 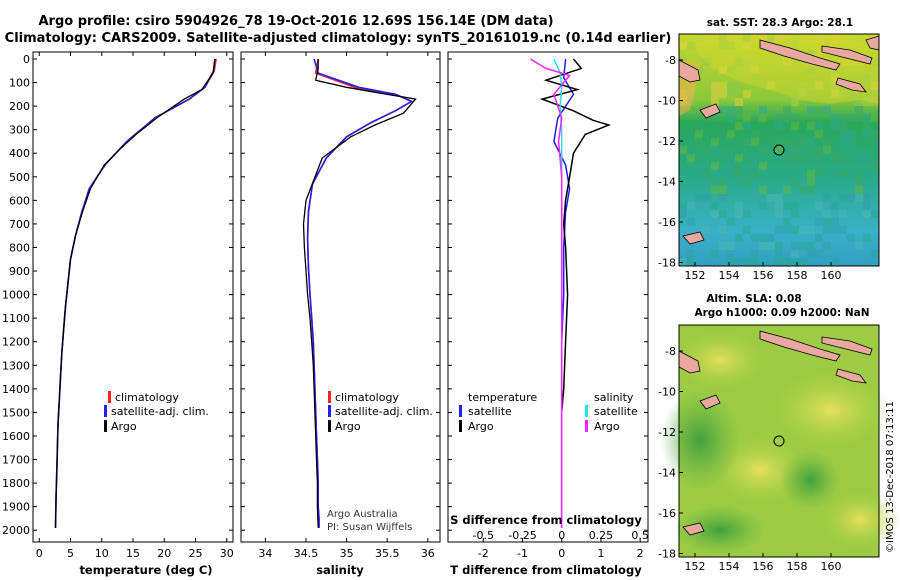 What do you see at coordinates (387, 553) in the screenshot?
I see `salinity-tick-label: 35.5` at bounding box center [387, 553].